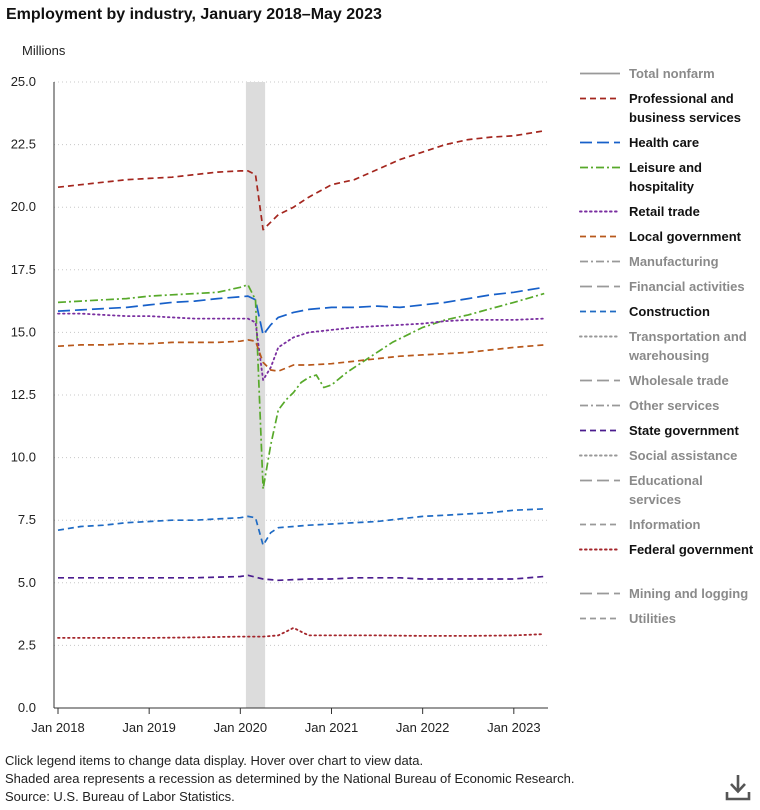 This screenshot has height=810, width=760. What do you see at coordinates (691, 549) in the screenshot?
I see `legend-label: Federal government` at bounding box center [691, 549].